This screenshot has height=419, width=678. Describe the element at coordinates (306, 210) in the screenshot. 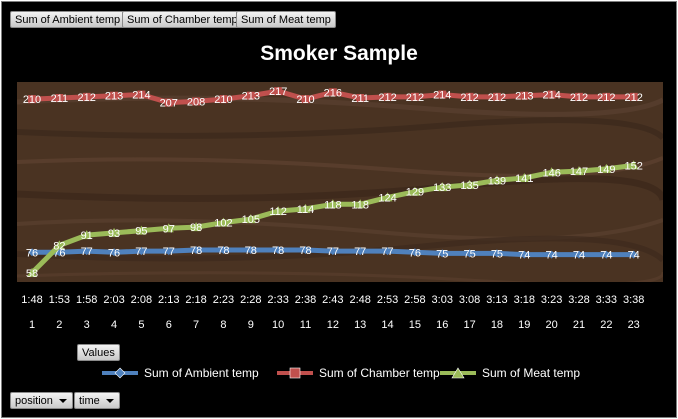

I see `data-label-meat: 114` at that location.